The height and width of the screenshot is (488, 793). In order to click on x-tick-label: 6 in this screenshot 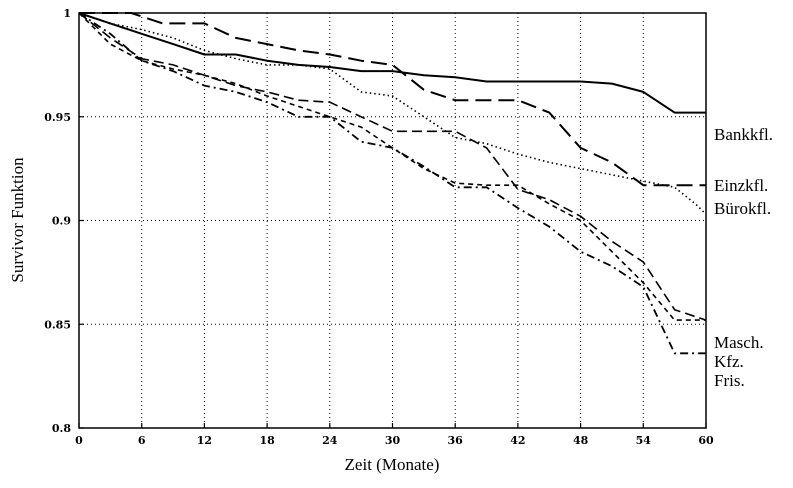, I will do `click(142, 440)`.